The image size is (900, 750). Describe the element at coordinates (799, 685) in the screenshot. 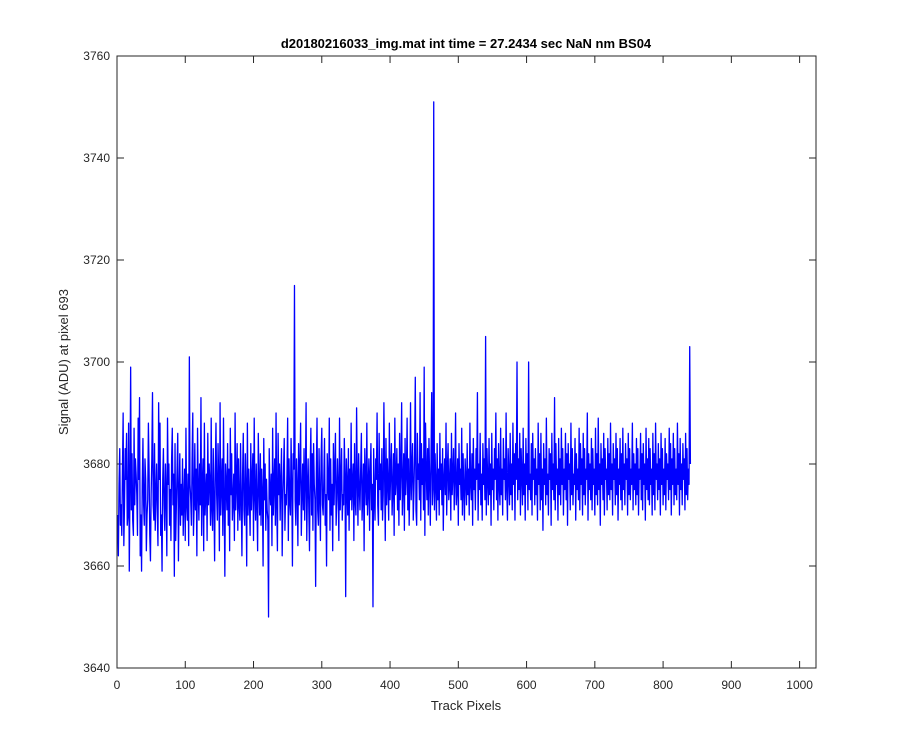

I see `x-tick-label: 1000` at that location.